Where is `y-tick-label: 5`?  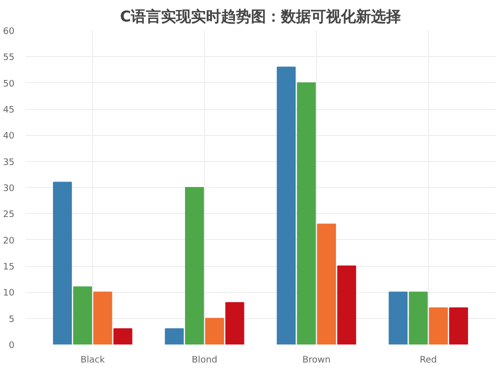 y-tick-label: 5 is located at coordinates (11, 319).